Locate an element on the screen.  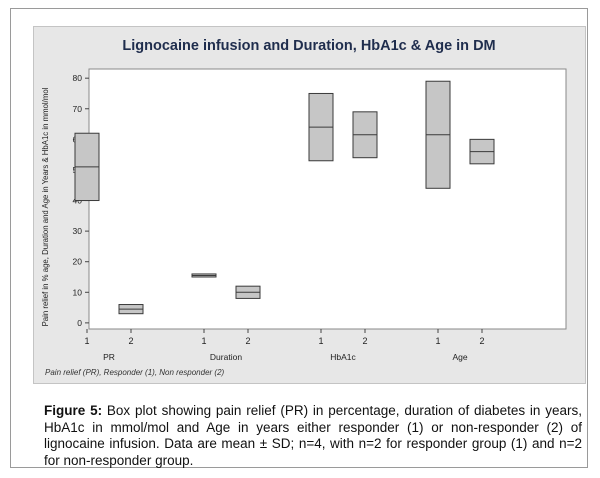
x-group-label: PR is located at coordinates (109, 357).